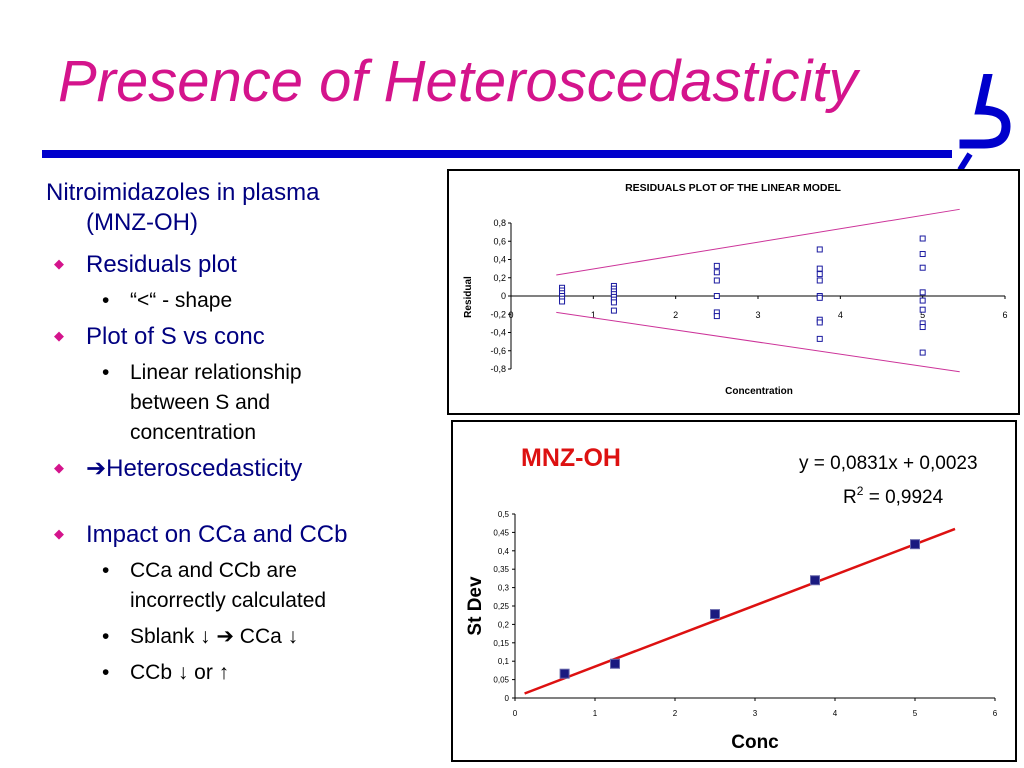 This screenshot has width=1024, height=768. Describe the element at coordinates (213, 570) in the screenshot. I see `sub-bullet-line-1: CCa and CCb are` at that location.